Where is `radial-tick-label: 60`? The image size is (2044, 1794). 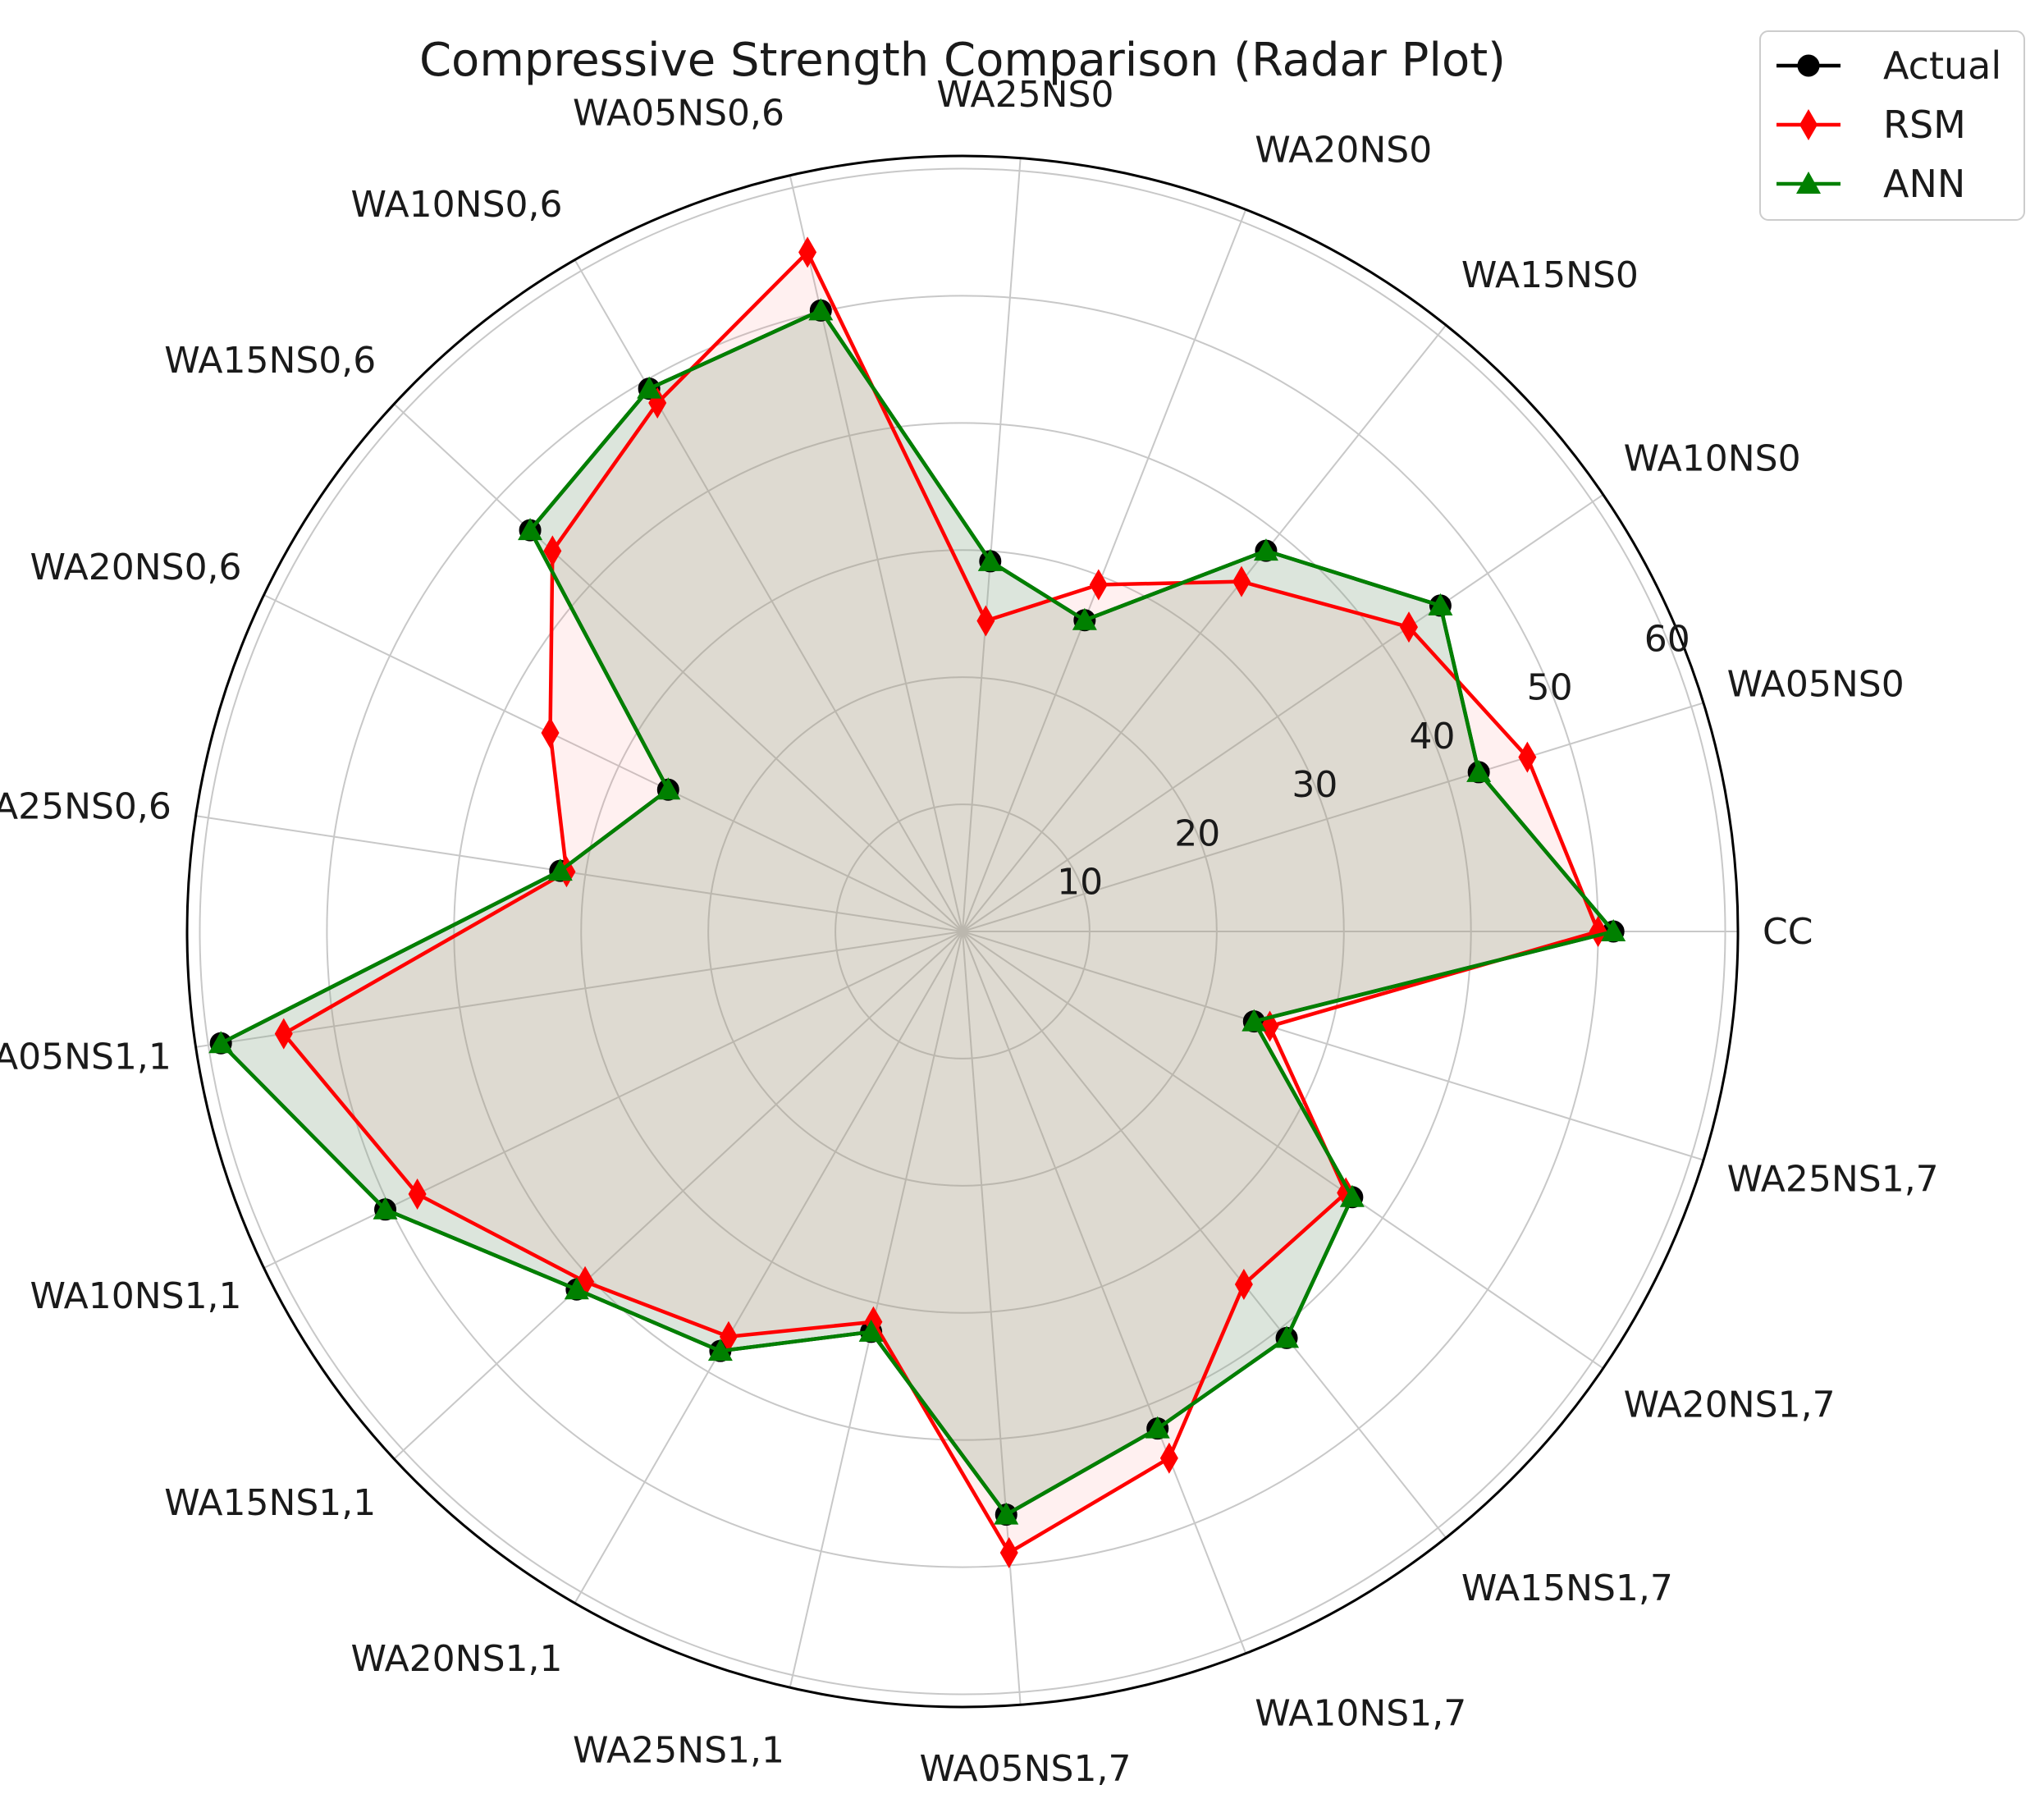 radial-tick-label: 60 is located at coordinates (1667, 639).